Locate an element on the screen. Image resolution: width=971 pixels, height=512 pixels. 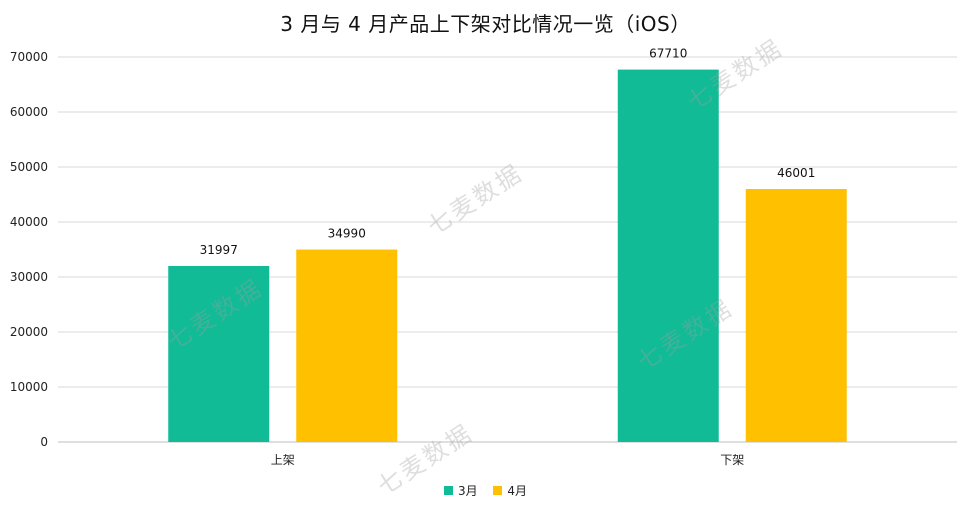
legend-item-series-1: 4月 is located at coordinates (510, 490).